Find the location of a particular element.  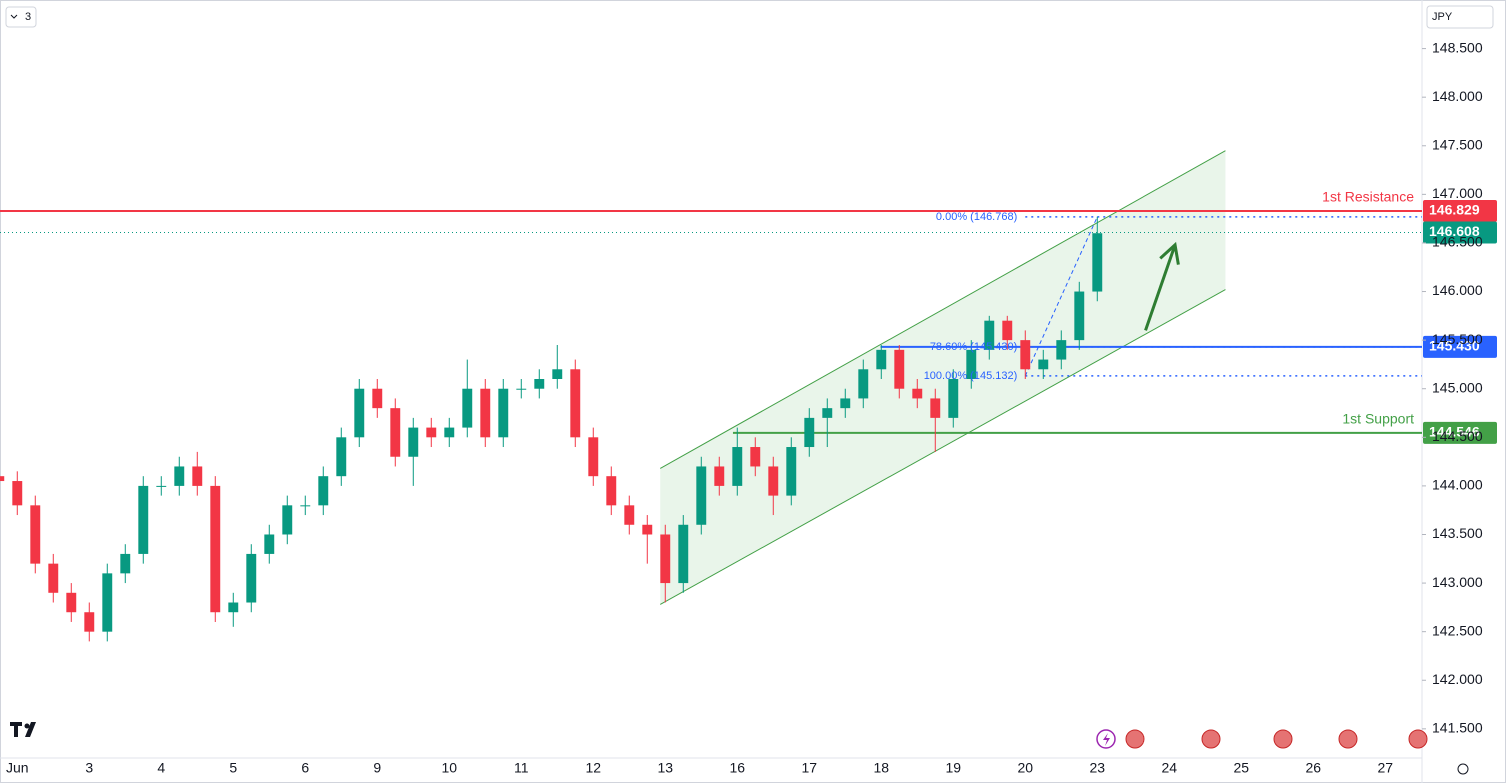

event-icons is located at coordinates (1282, 752).